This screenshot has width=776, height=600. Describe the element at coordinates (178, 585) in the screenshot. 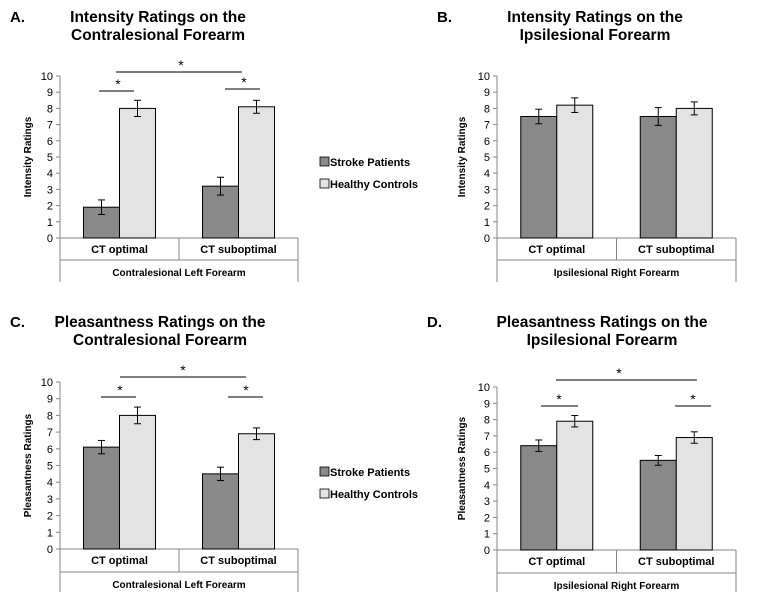

I see `x-group-label: Contralesional Left Forearm` at that location.